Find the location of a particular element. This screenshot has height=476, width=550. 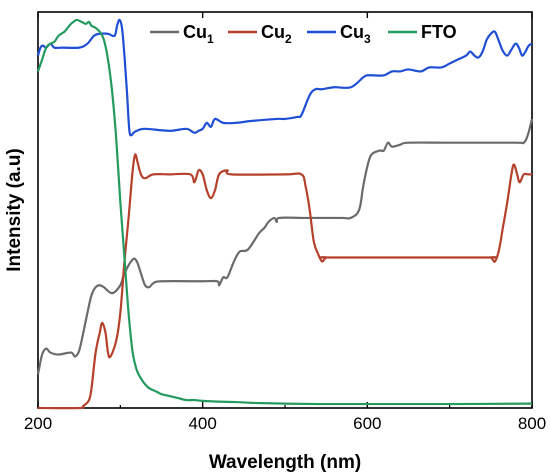

legend-label-cu3: Cu3 is located at coordinates (355, 34).